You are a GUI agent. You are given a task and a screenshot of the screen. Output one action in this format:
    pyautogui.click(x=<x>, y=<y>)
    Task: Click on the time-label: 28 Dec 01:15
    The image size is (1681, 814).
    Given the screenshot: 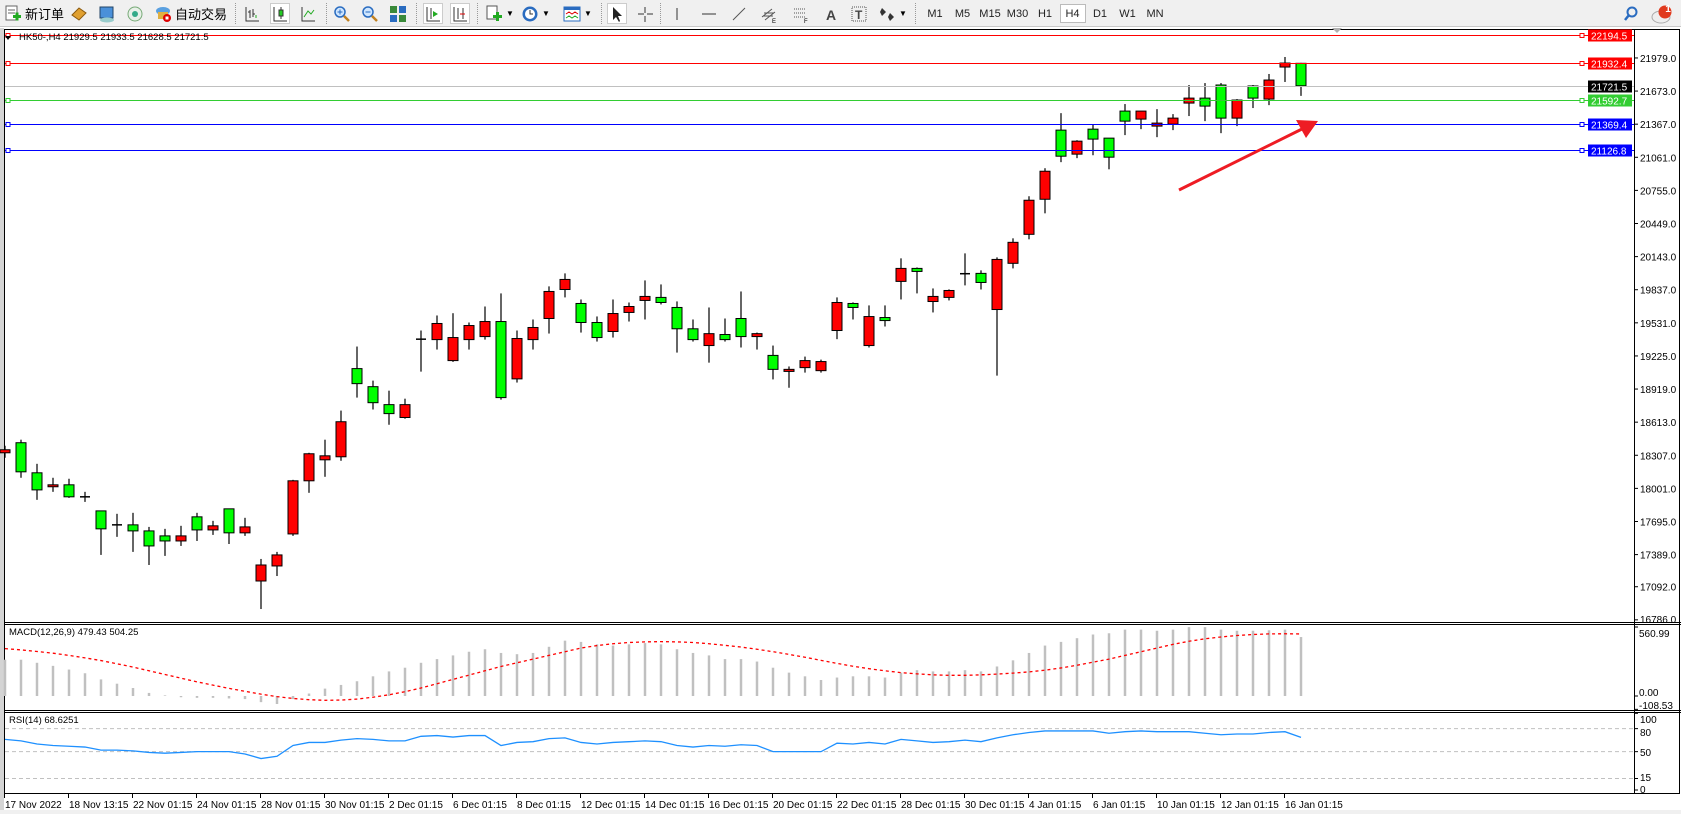 What is the action you would take?
    pyautogui.click(x=931, y=805)
    